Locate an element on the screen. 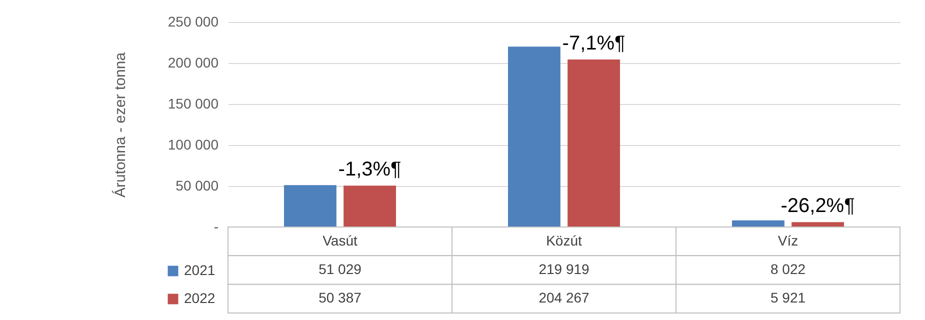 The image size is (925, 320). y-tick-label: 200 000 is located at coordinates (193, 62).